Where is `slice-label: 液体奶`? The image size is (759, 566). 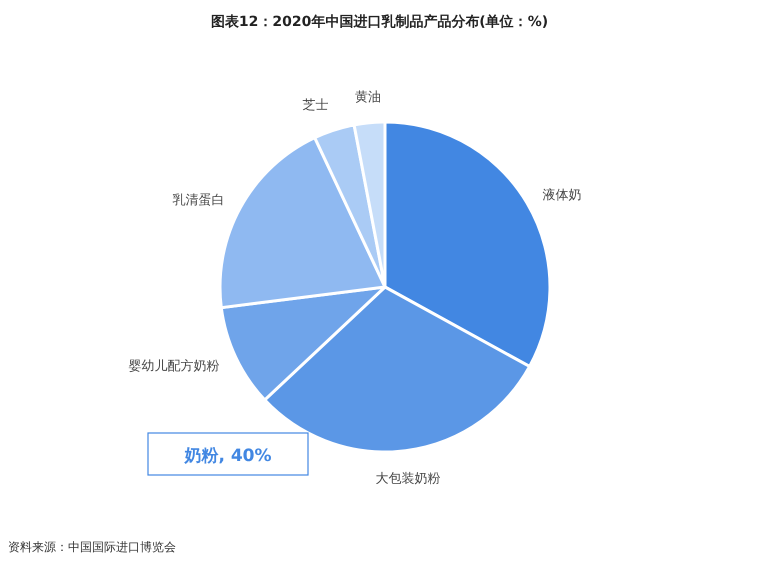
slice-label: 液体奶 is located at coordinates (562, 195).